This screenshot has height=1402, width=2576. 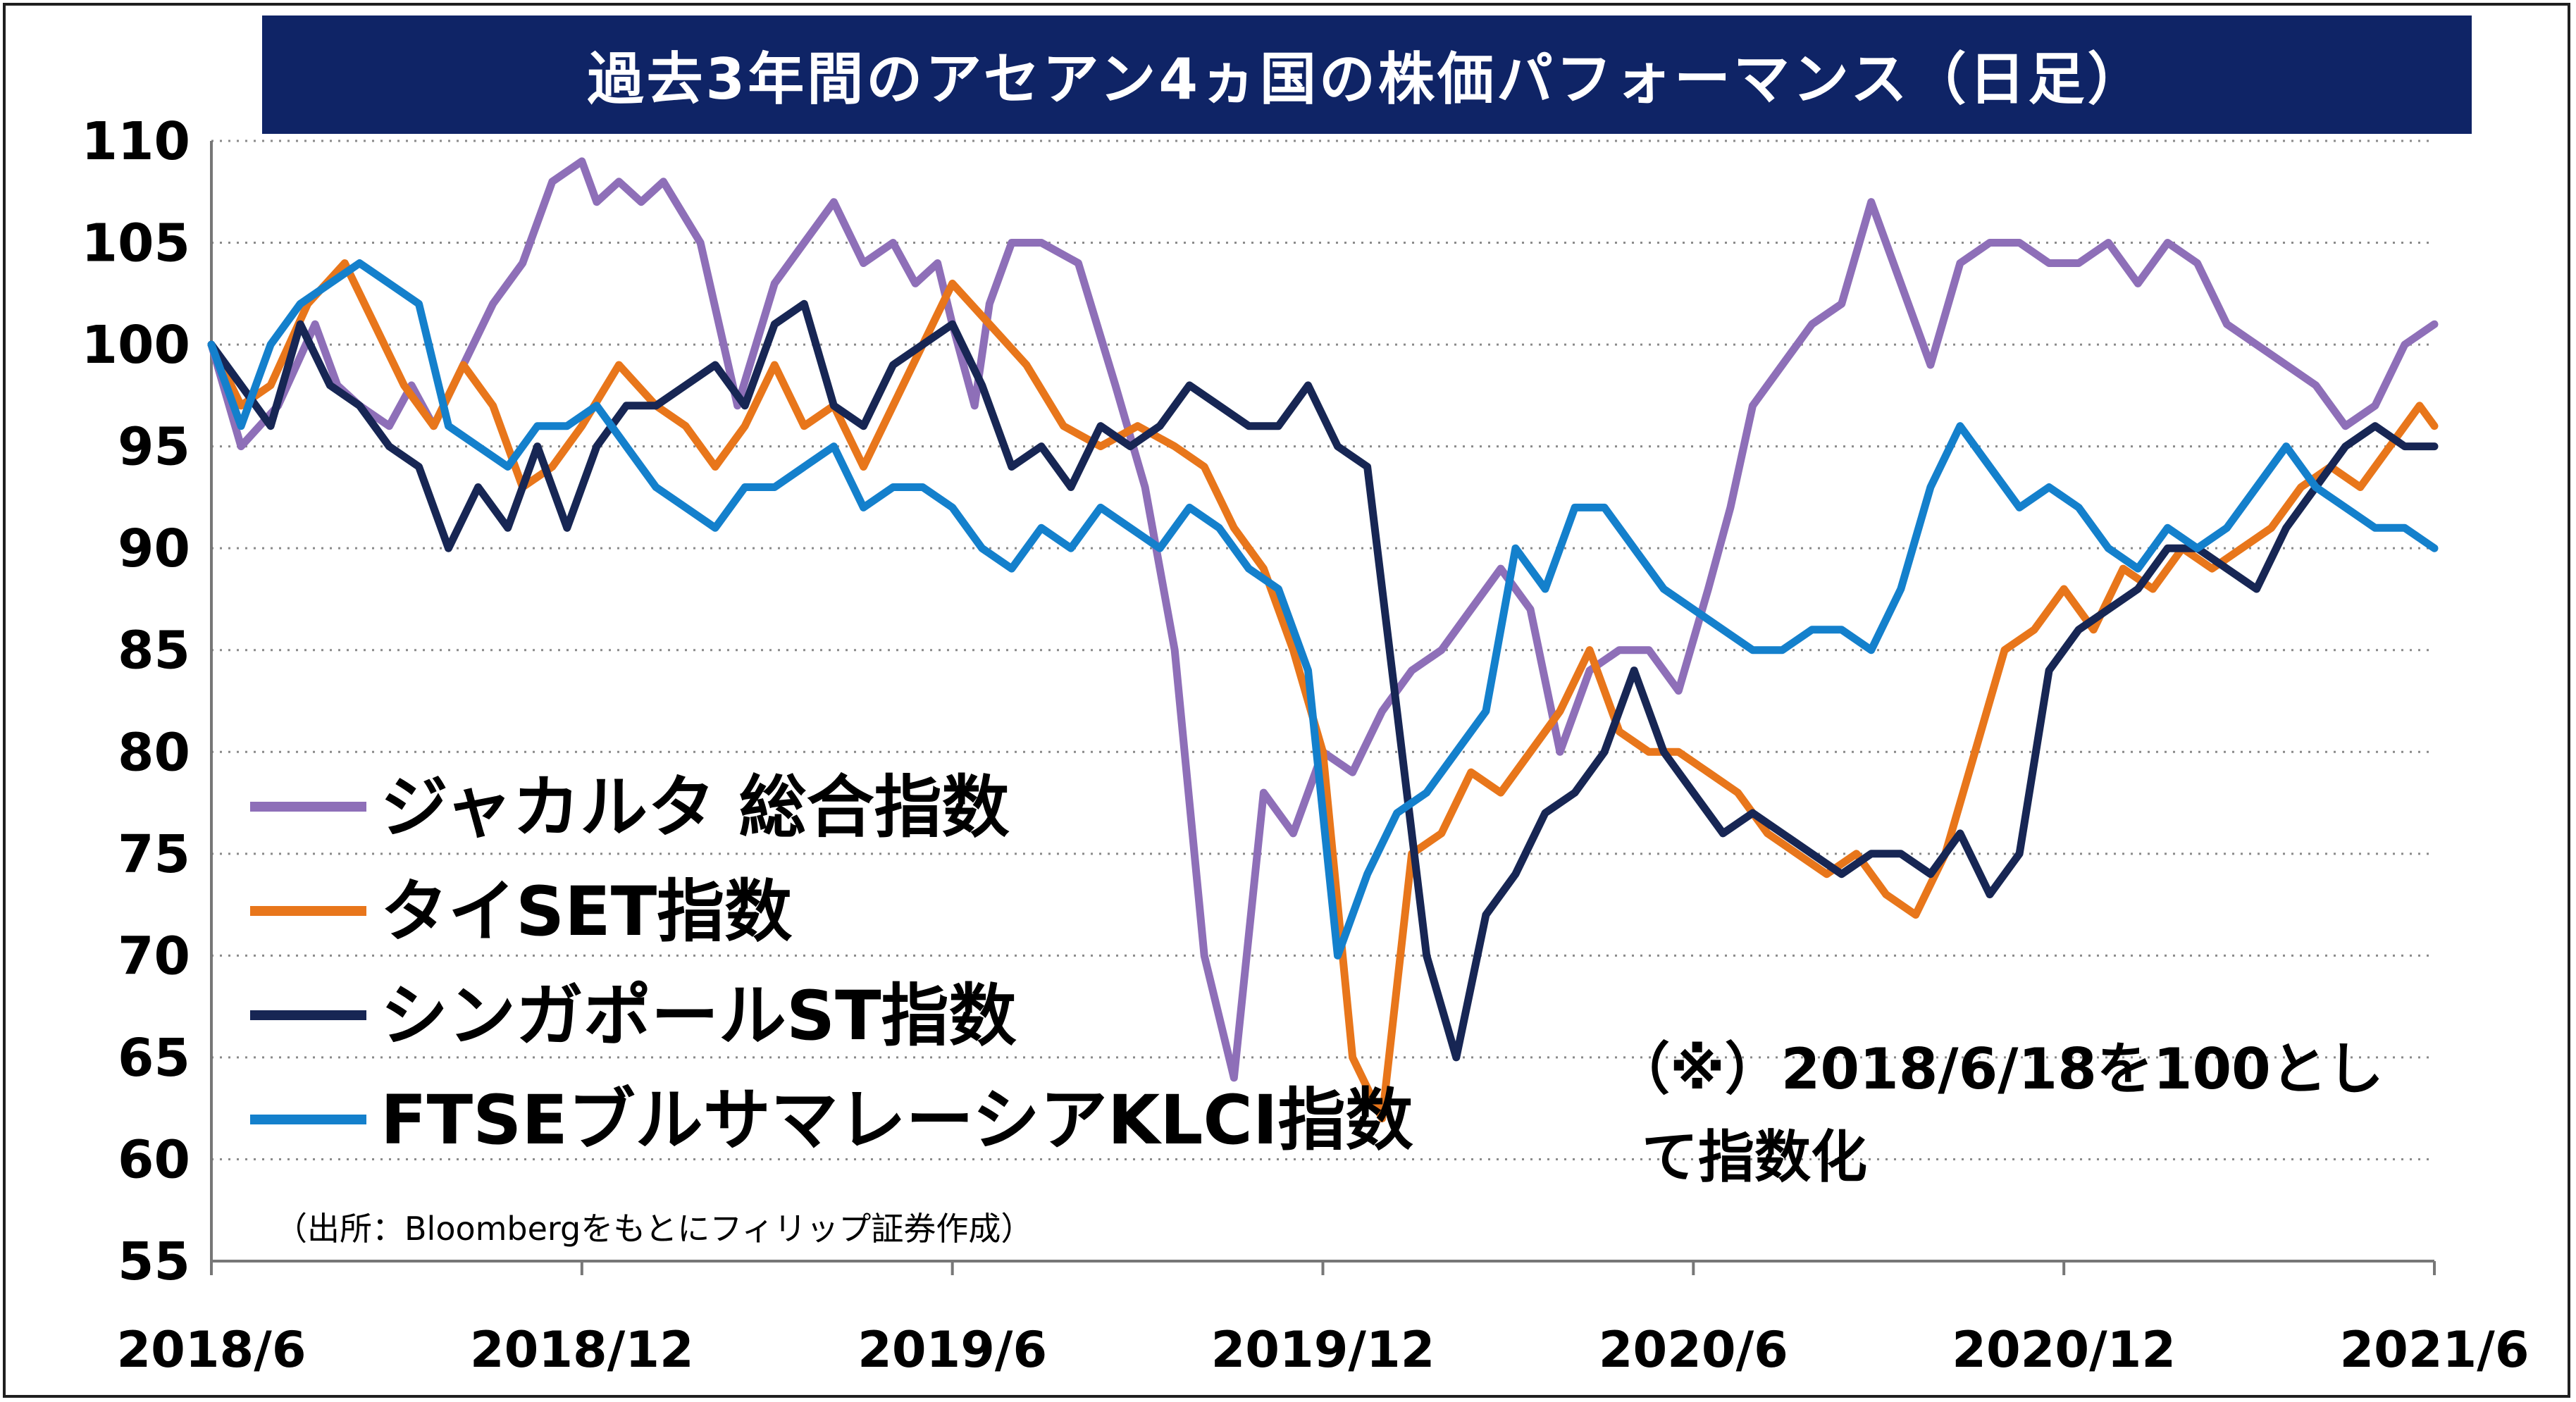 I want to click on y-tick-60: 60, so click(x=154, y=1159).